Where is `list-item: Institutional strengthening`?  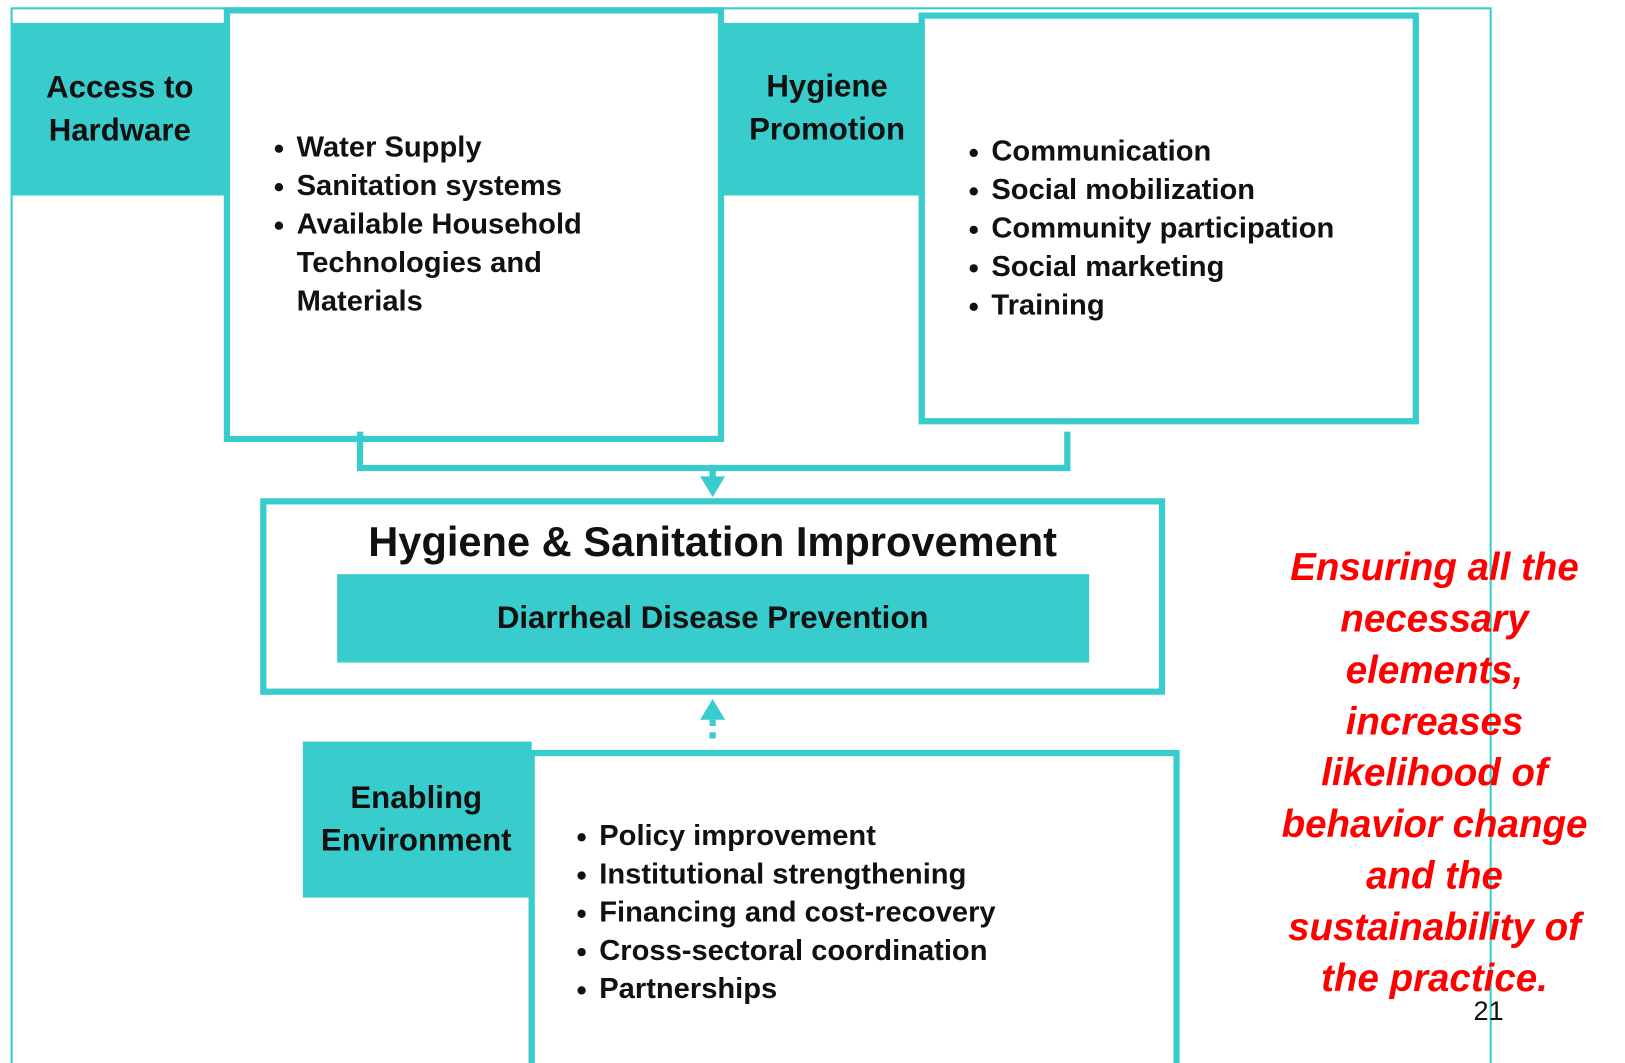
list-item: Institutional strengthening is located at coordinates (782, 874).